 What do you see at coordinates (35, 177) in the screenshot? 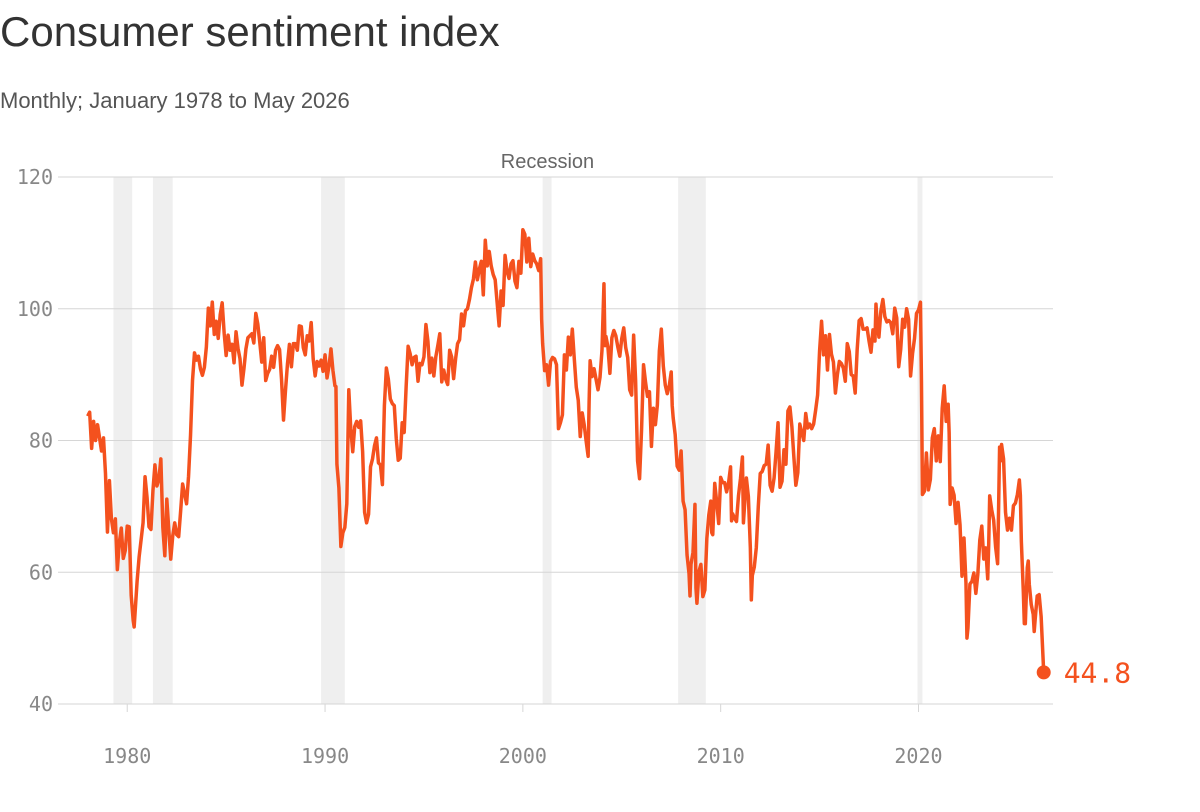
I see `y-tick-label: 120` at bounding box center [35, 177].